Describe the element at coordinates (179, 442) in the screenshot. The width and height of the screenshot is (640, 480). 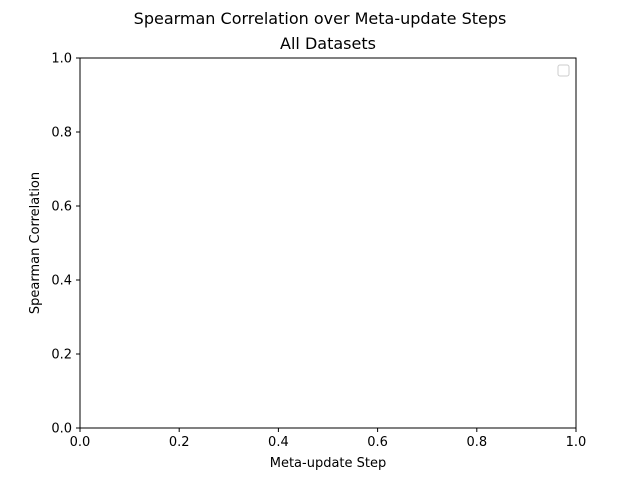
I see `x-tick-label: 0.2` at that location.